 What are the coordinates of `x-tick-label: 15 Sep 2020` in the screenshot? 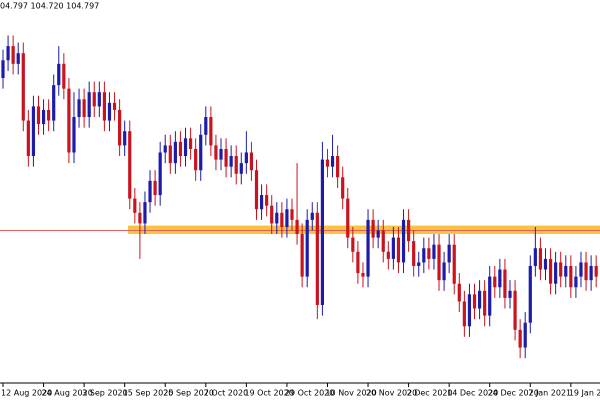 It's located at (148, 393).